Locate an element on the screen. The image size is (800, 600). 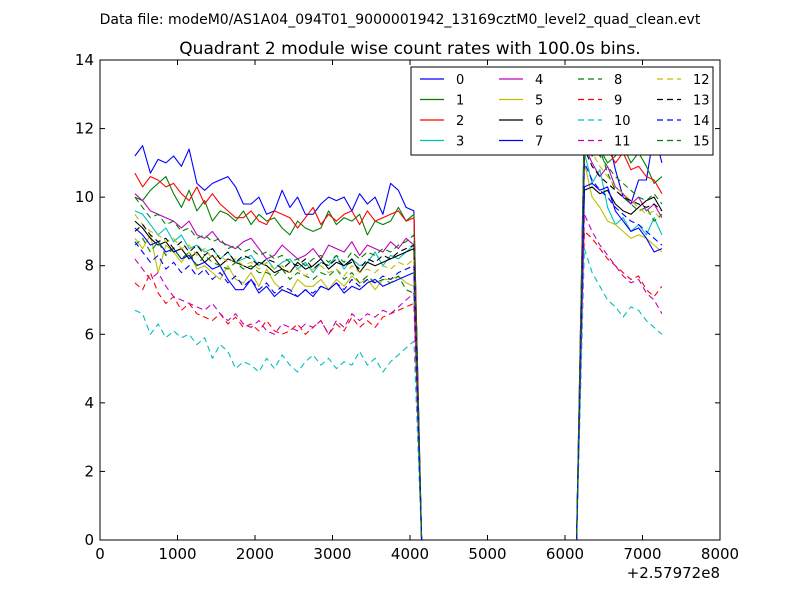
legend-label-2: 2 is located at coordinates (460, 121).